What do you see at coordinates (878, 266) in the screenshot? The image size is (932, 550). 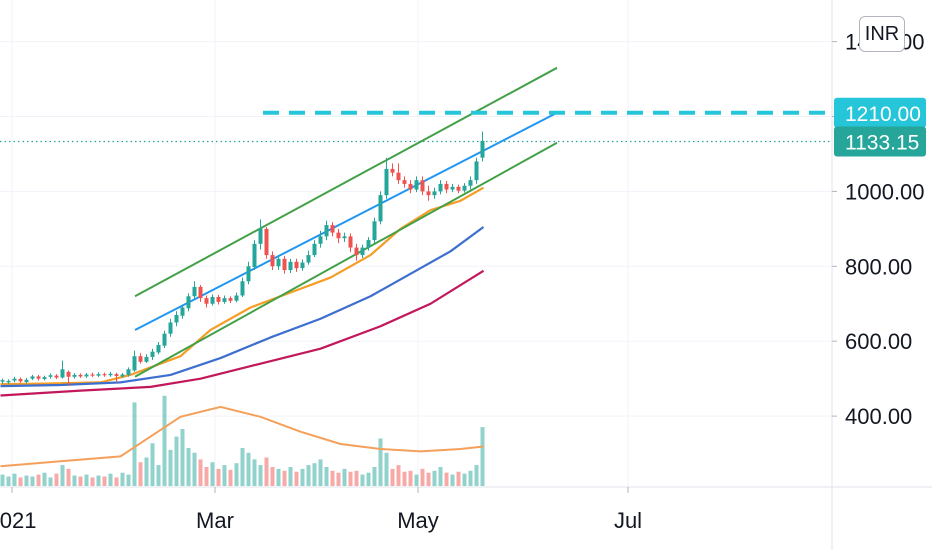 I see `y-tick-label-3: 800.00` at bounding box center [878, 266].